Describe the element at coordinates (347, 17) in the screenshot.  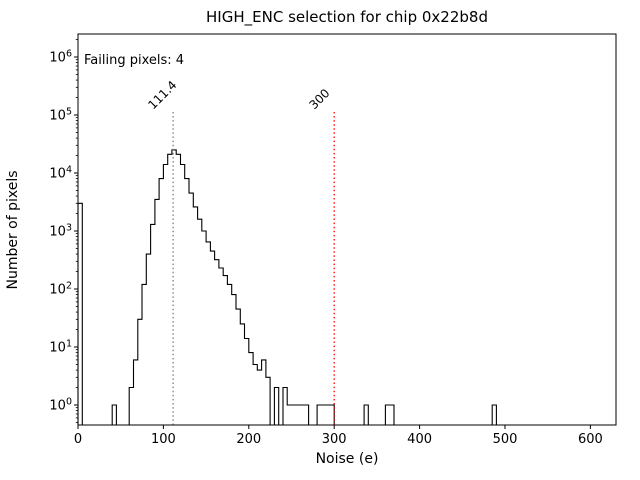
I see `chart-title: HIGH_ENC selection for chip 0x22b8d` at that location.